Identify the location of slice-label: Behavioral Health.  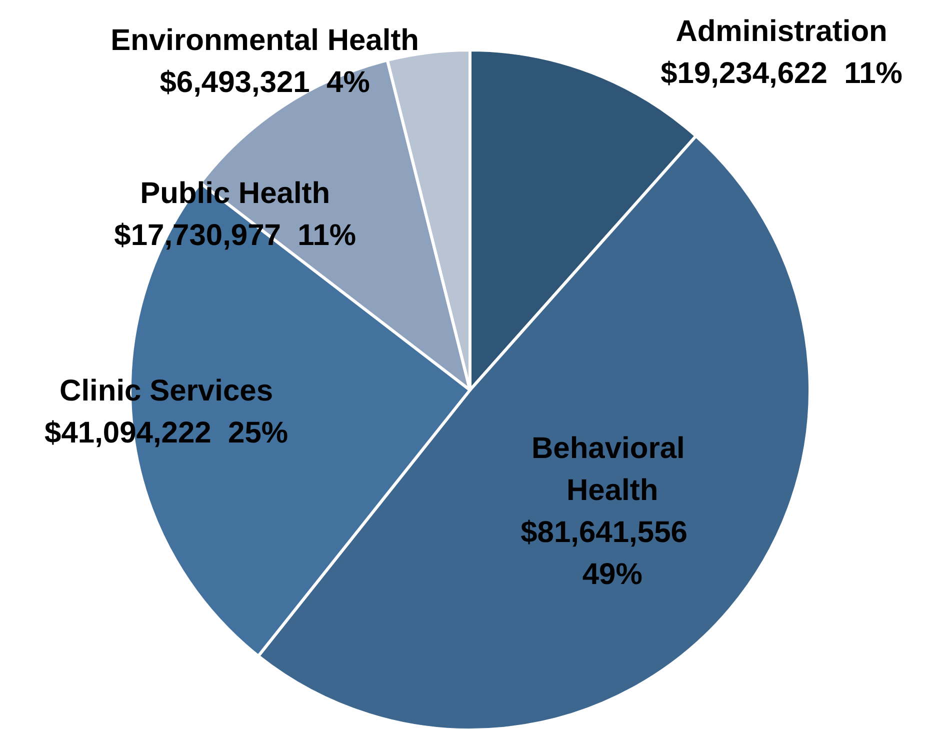
(612, 469).